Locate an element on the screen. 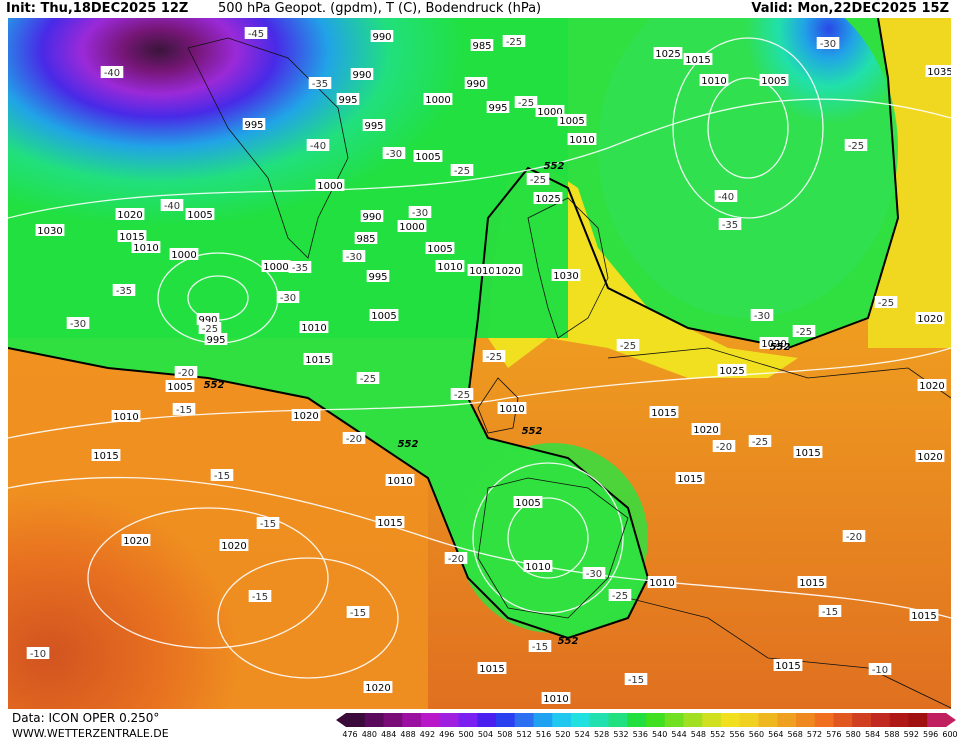 This screenshot has width=959, height=741. svg-text: -35 is located at coordinates (320, 84).